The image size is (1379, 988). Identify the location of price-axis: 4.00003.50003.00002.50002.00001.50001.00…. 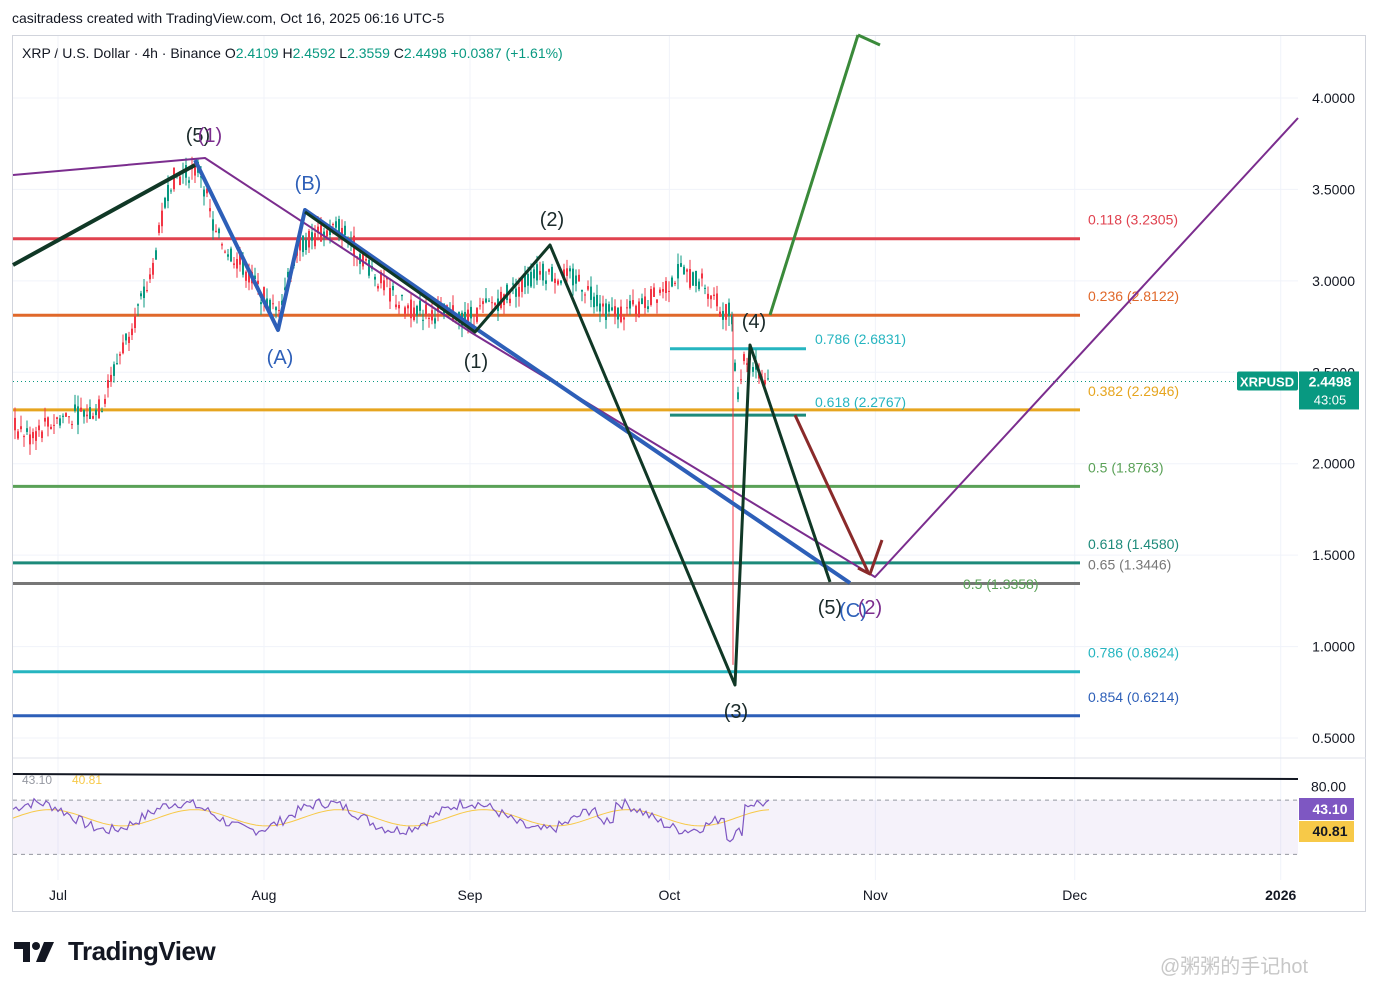
(1298, 466).